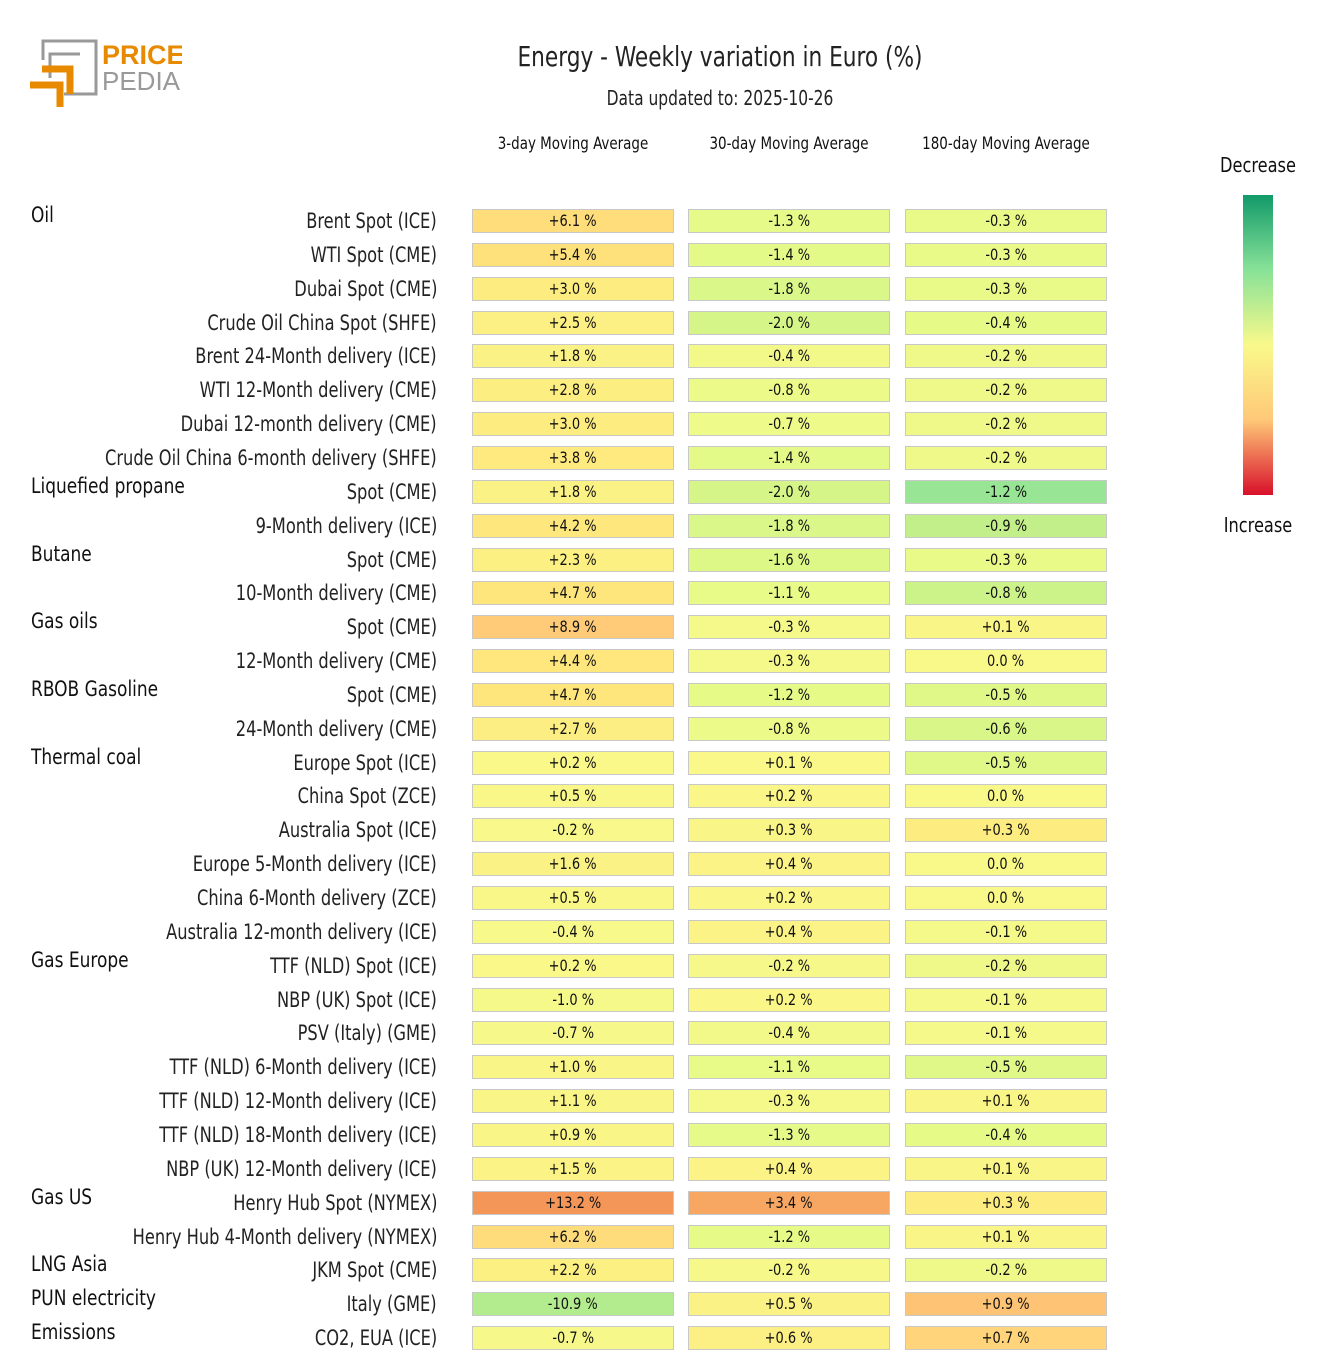 The height and width of the screenshot is (1357, 1320). I want to click on group-label: RBOB Gasoline, so click(95, 688).